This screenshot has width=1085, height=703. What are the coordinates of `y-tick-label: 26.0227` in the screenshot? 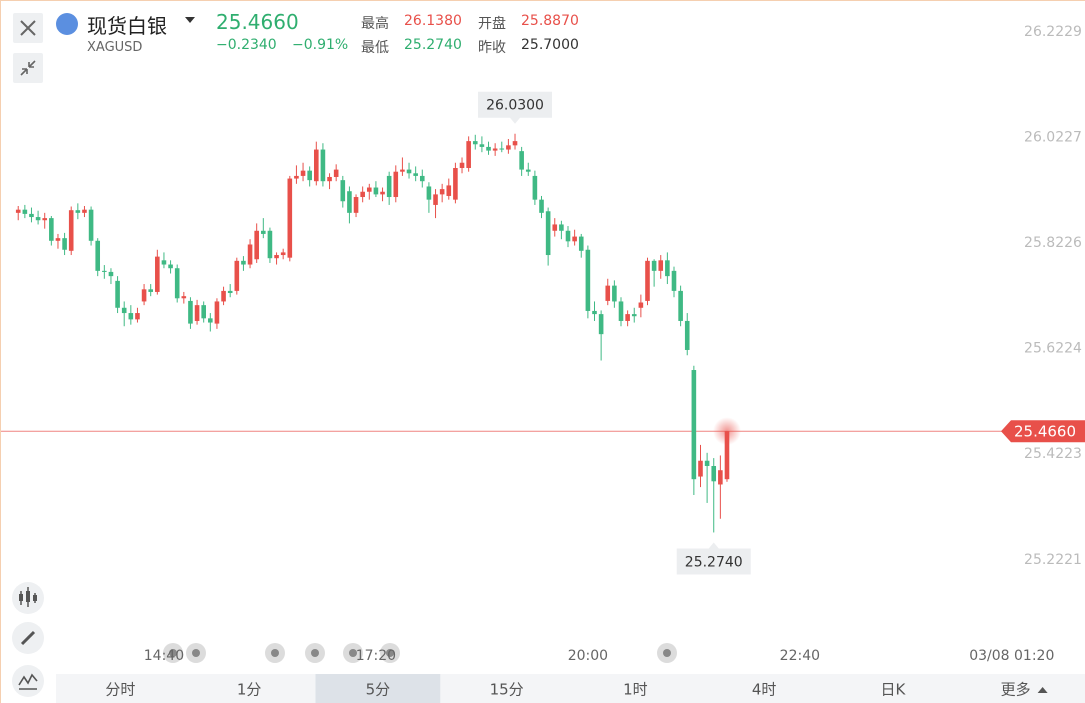 It's located at (1053, 138).